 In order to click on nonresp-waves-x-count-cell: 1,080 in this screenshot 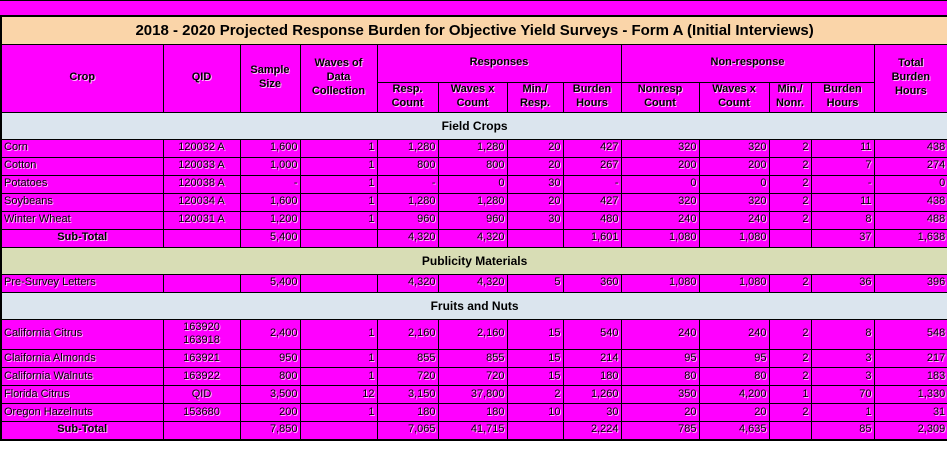, I will do `click(734, 283)`.